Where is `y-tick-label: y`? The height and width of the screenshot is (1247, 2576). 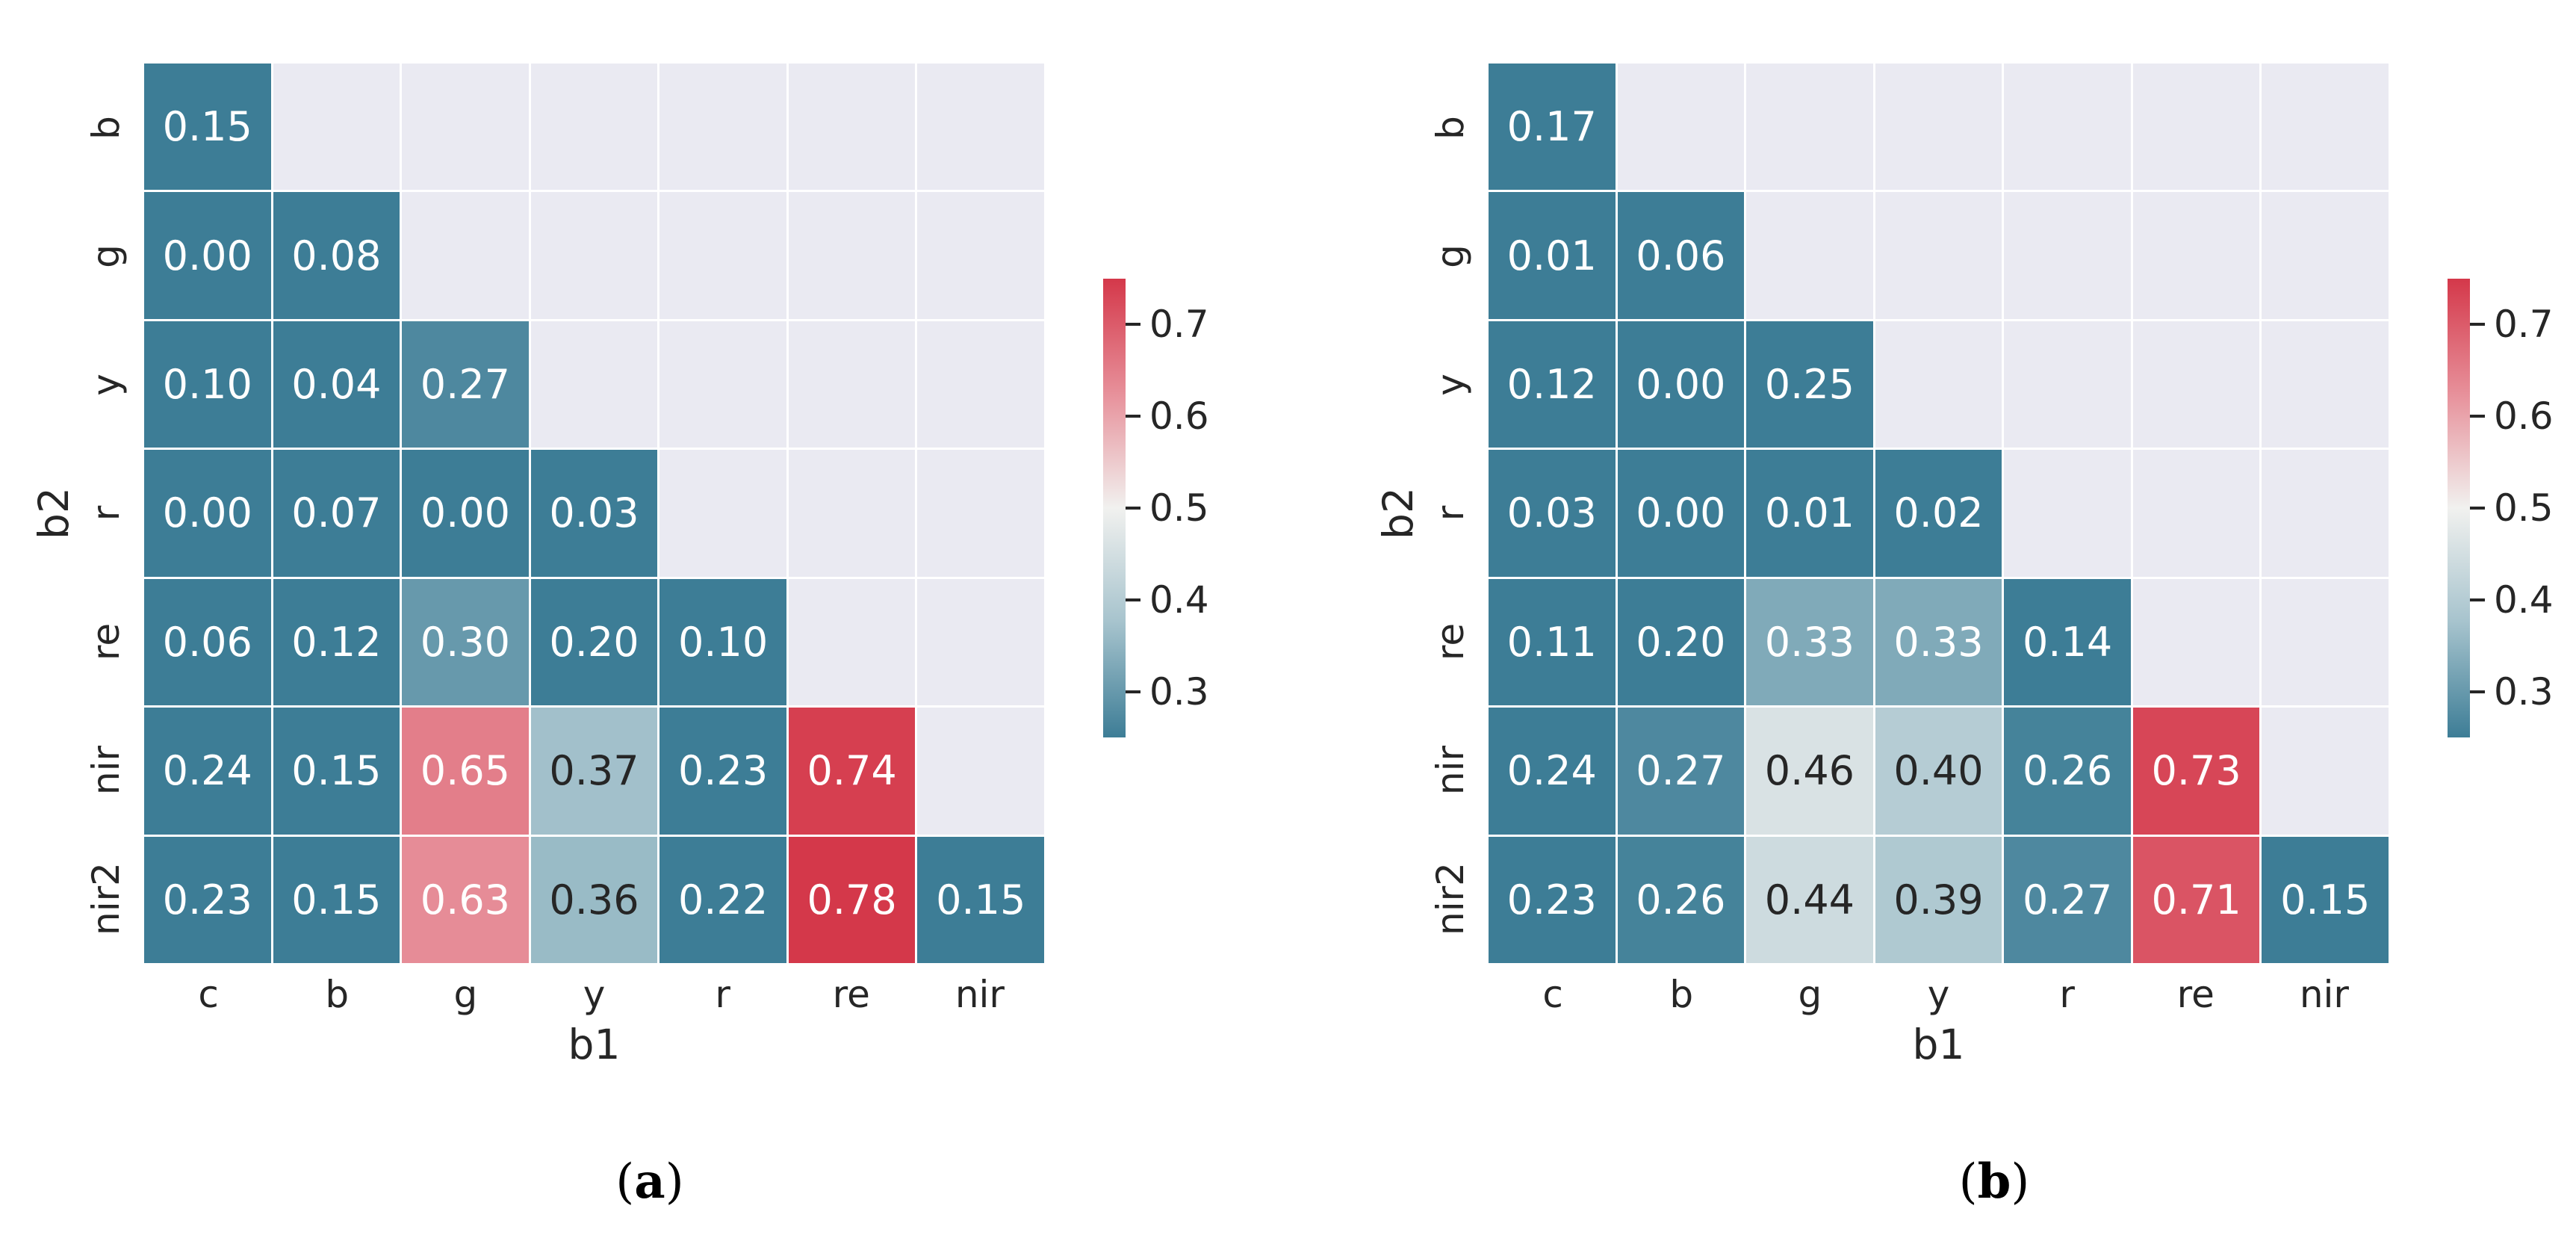
y-tick-label: y is located at coordinates (1450, 385).